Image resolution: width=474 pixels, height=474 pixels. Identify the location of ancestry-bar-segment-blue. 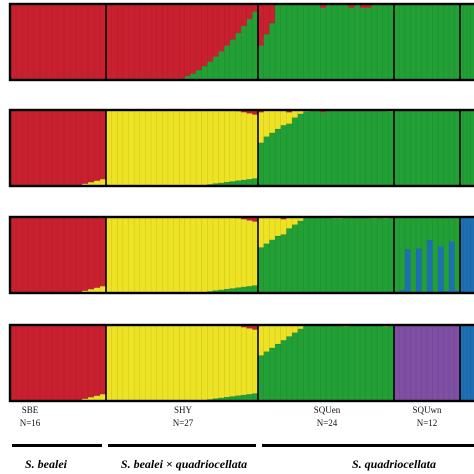
(429, 266).